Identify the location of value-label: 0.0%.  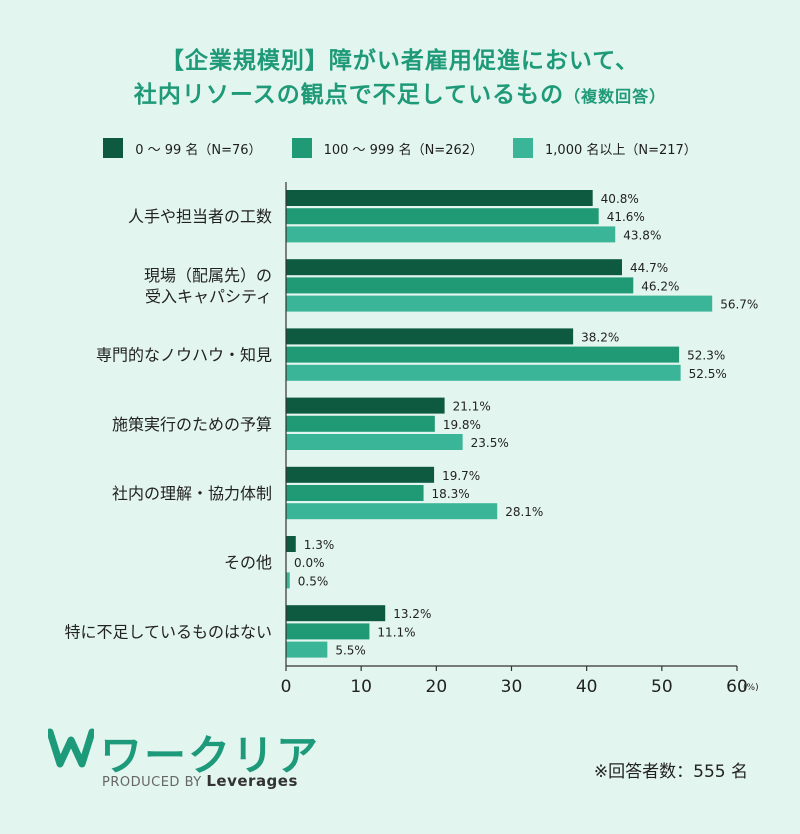
(309, 563).